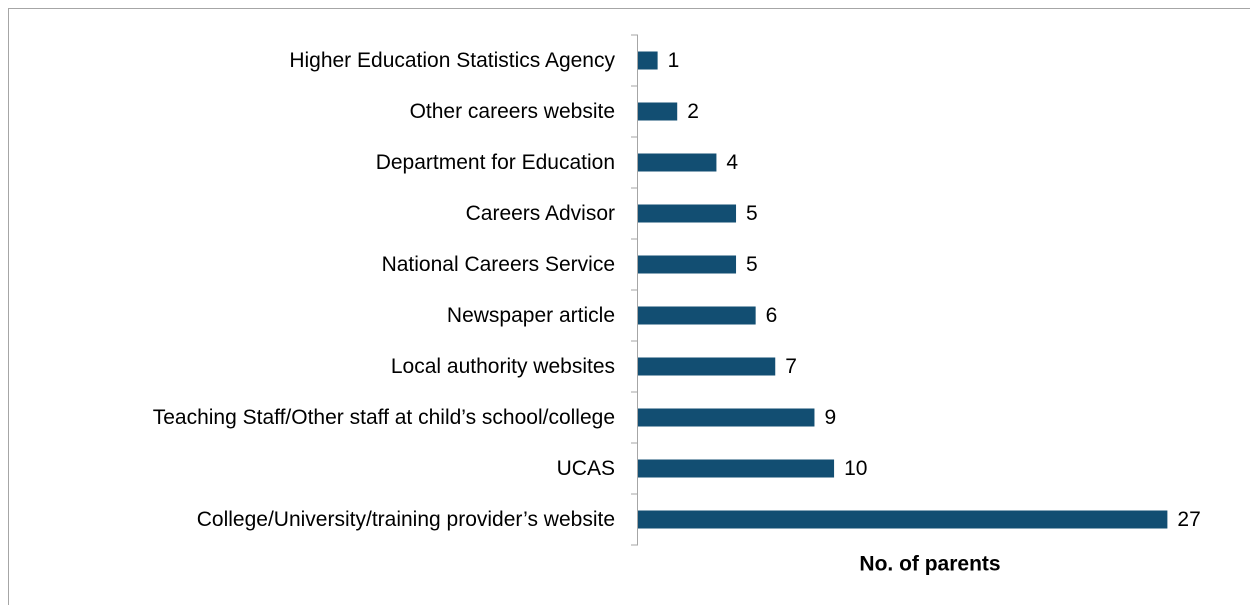 The width and height of the screenshot is (1250, 605). What do you see at coordinates (498, 264) in the screenshot?
I see `y-tick-label: National Careers Service` at bounding box center [498, 264].